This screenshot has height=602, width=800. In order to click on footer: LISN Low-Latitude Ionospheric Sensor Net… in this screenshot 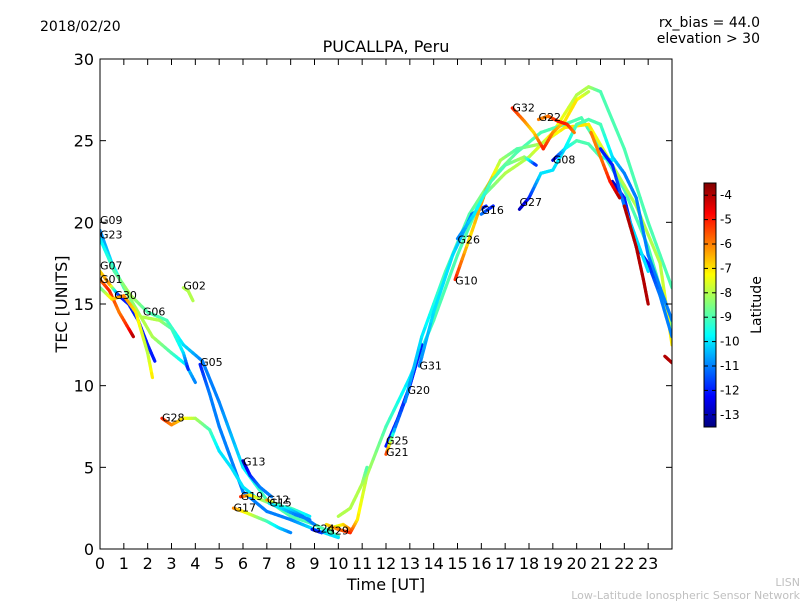, I will do `click(685, 589)`.